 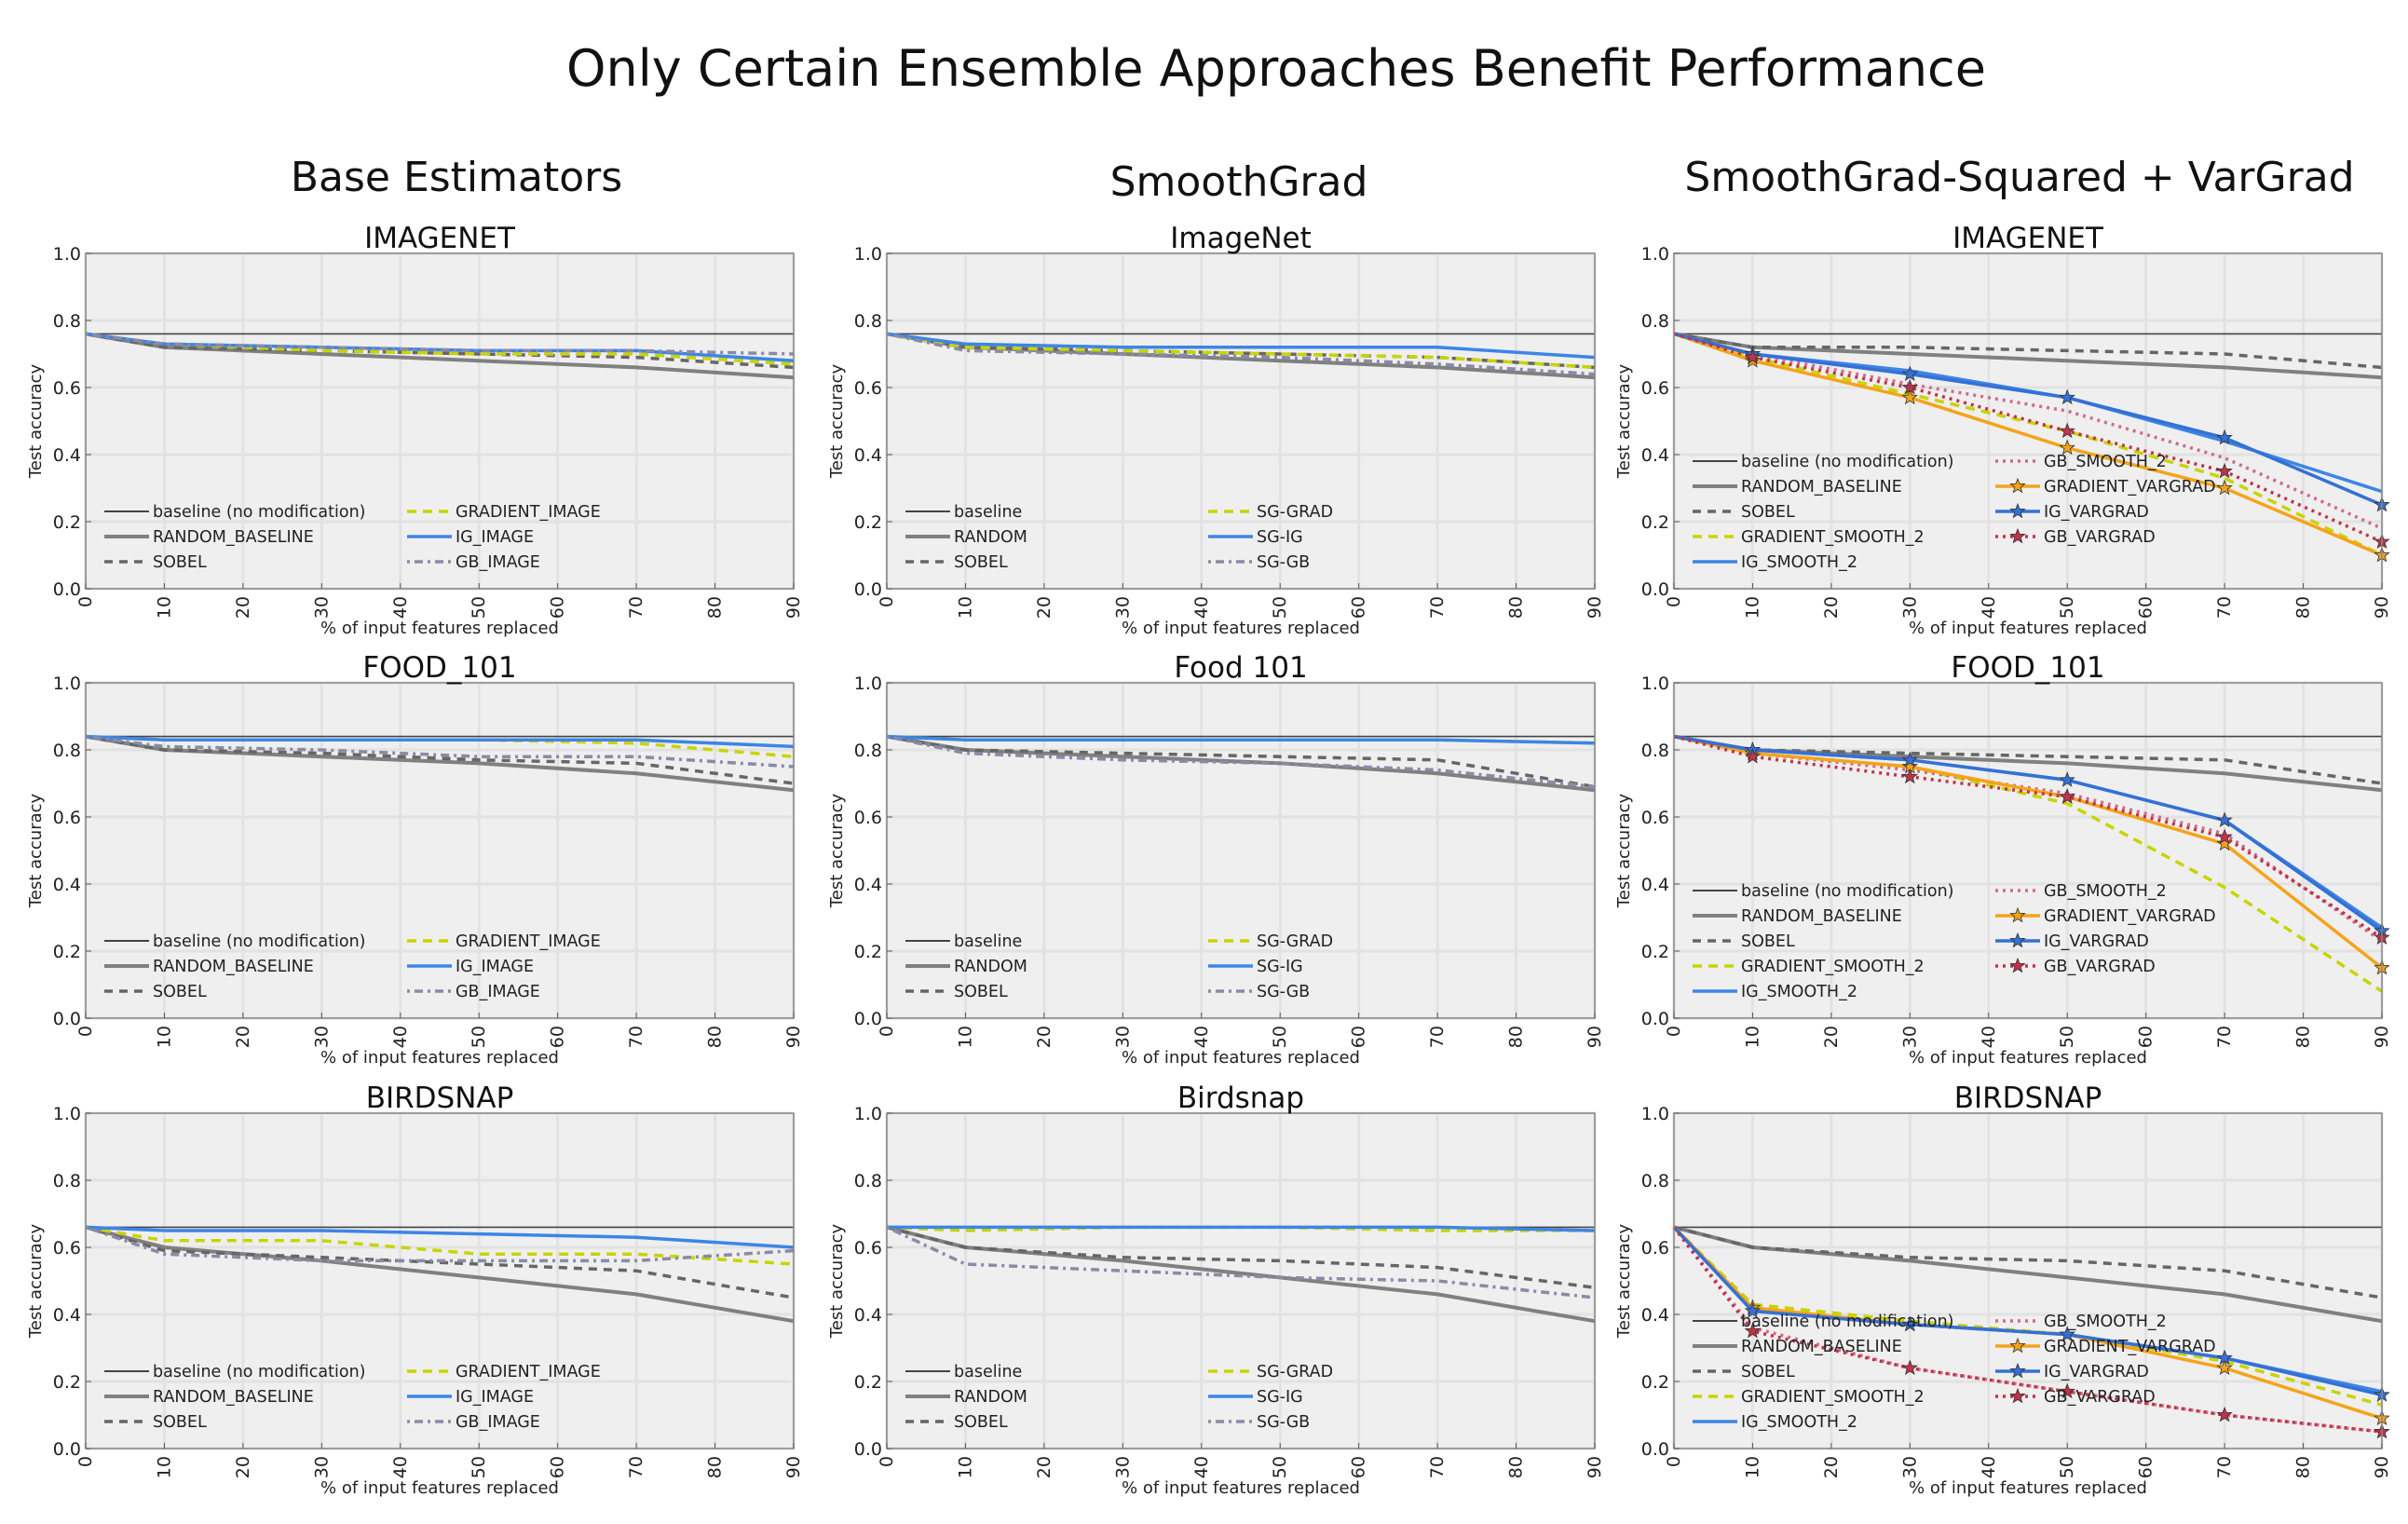 What do you see at coordinates (1280, 537) in the screenshot?
I see `legend-label: SG-IG` at bounding box center [1280, 537].